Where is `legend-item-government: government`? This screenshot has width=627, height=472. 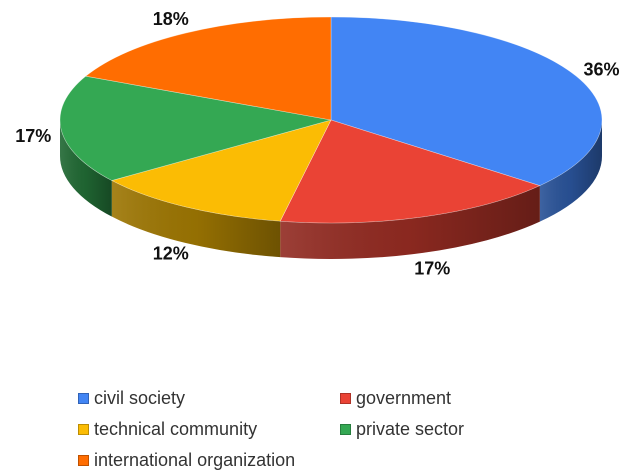
legend-item-government: government is located at coordinates (395, 398).